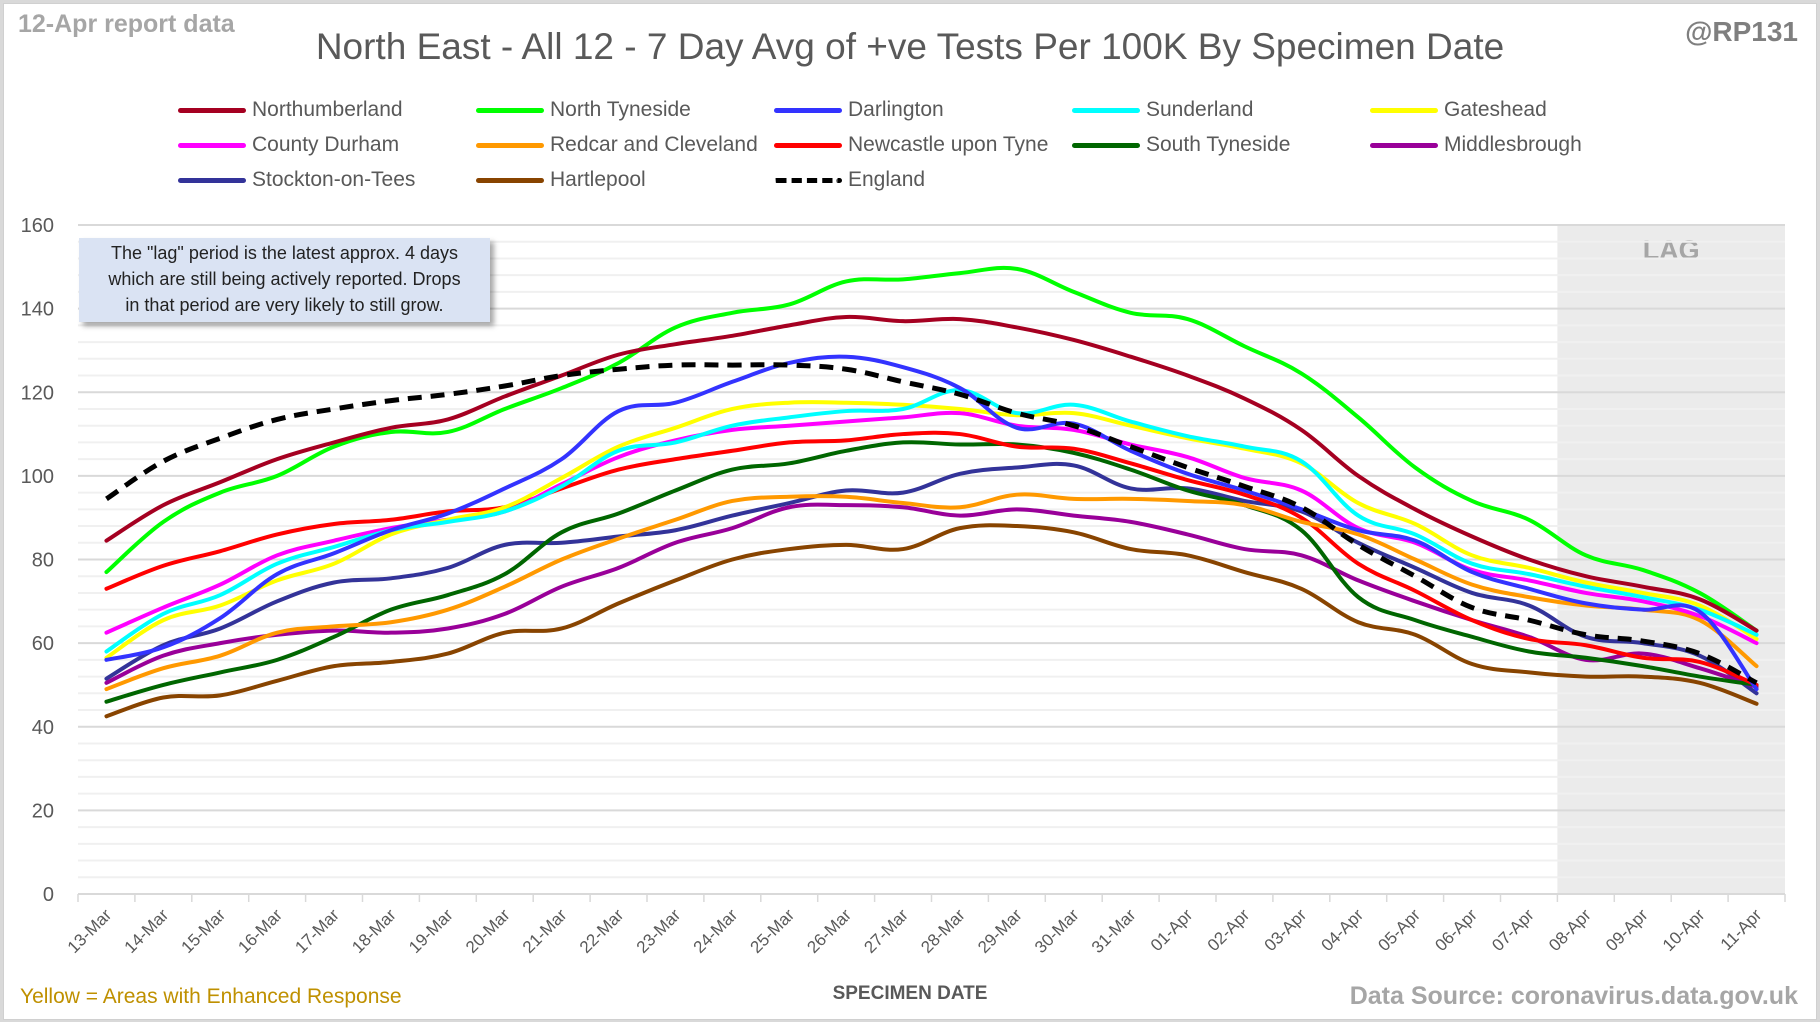 This screenshot has height=1022, width=1820. Describe the element at coordinates (1495, 109) in the screenshot. I see `legend-label: Gateshead` at that location.